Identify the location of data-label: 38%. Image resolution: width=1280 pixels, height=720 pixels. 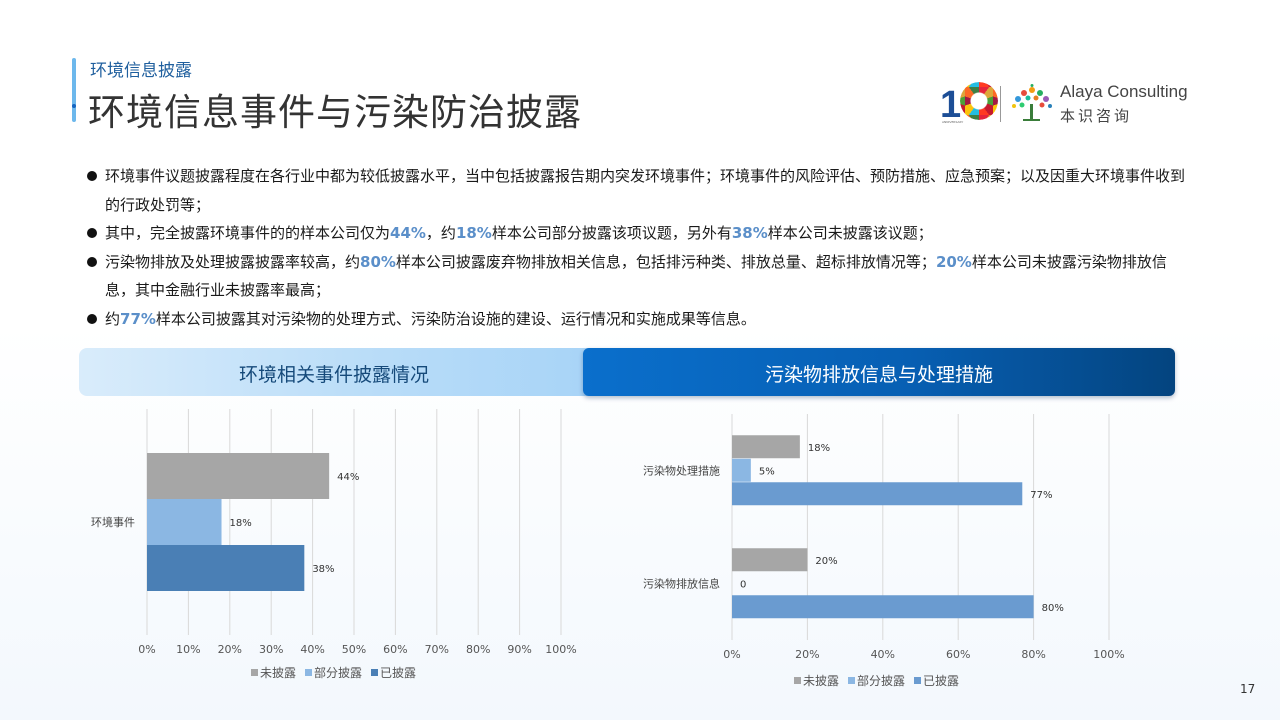
(323, 569).